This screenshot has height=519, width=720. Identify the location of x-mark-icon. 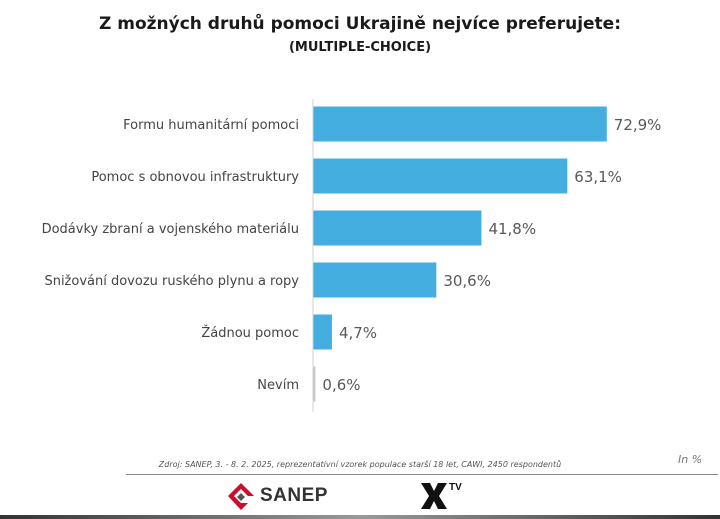
(434, 496).